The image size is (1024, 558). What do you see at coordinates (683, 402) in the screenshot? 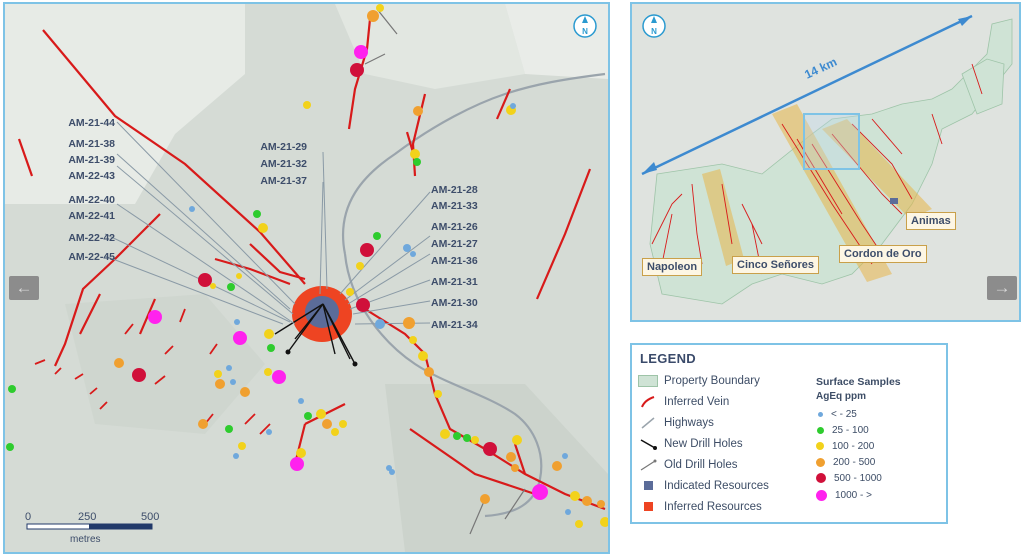
I see `legend-item-inferred-vein: Inferred Vein` at bounding box center [683, 402].